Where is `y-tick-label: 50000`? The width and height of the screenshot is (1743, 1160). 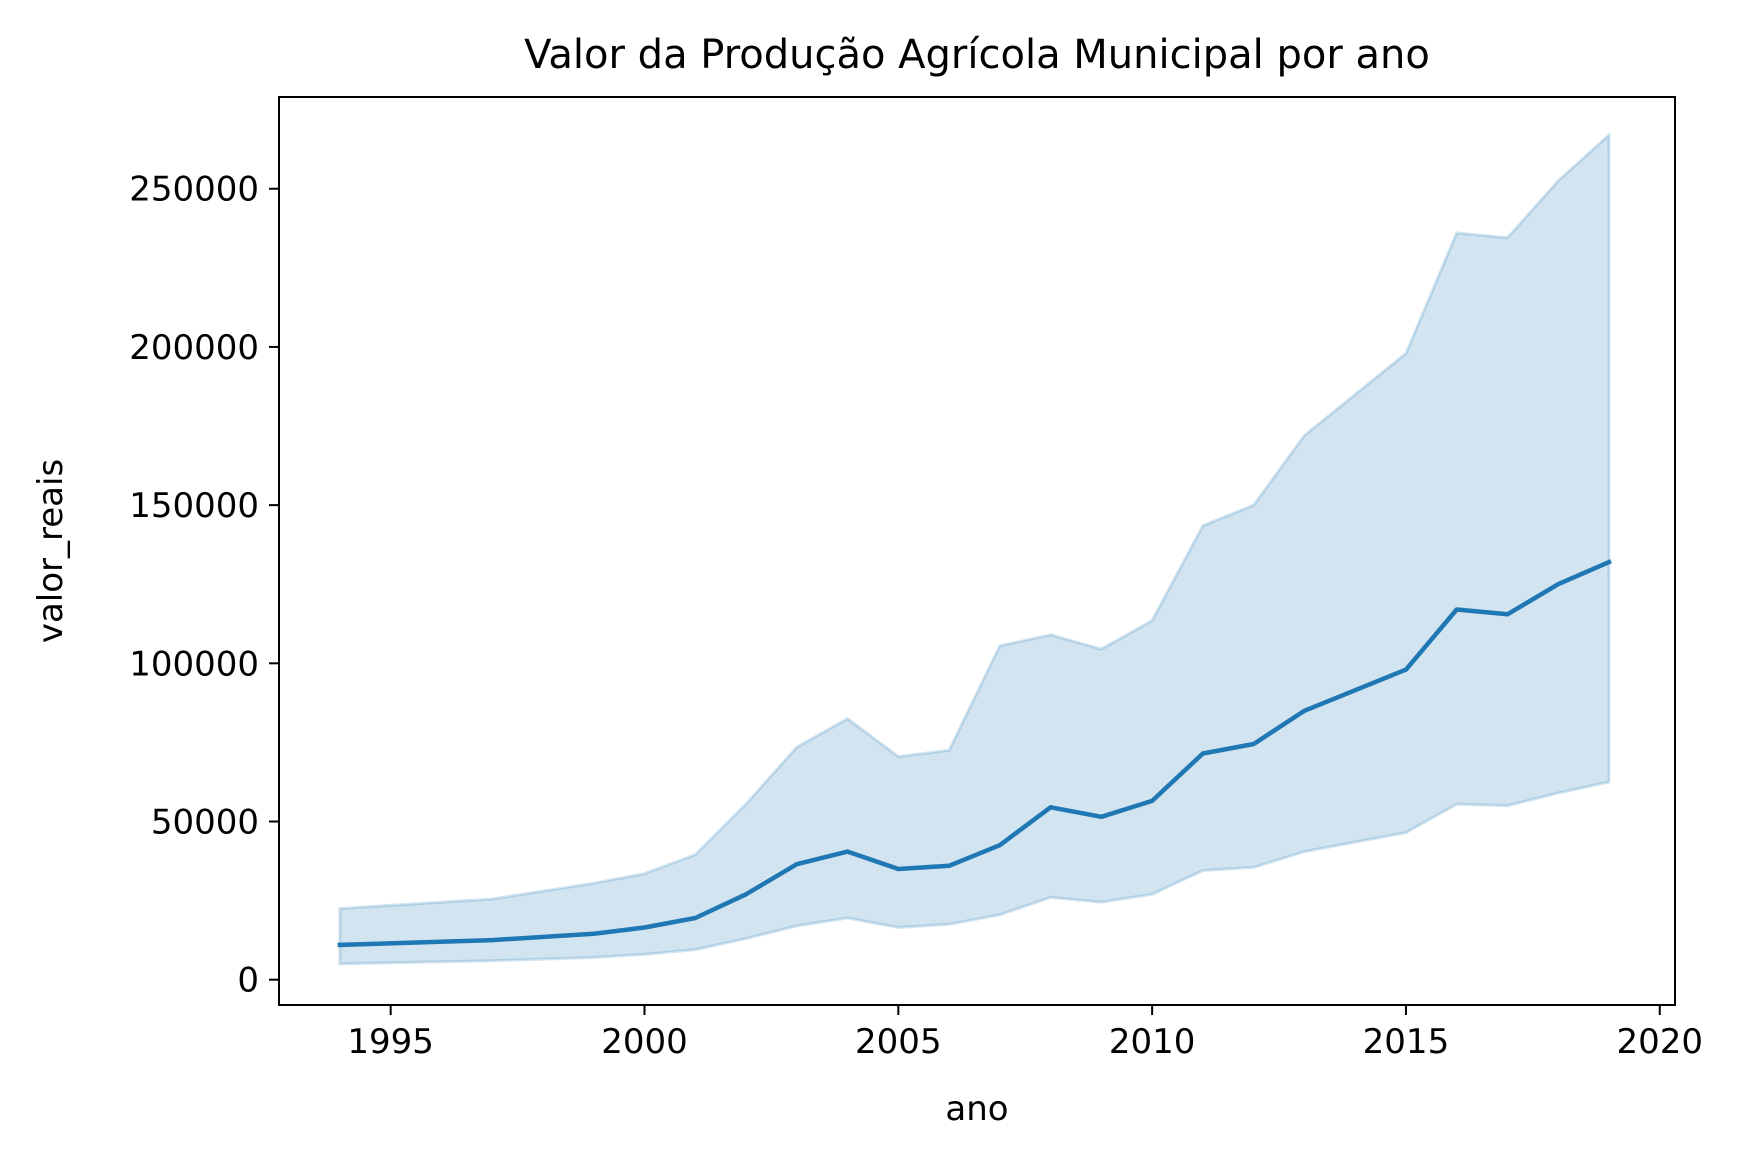 y-tick-label: 50000 is located at coordinates (205, 823).